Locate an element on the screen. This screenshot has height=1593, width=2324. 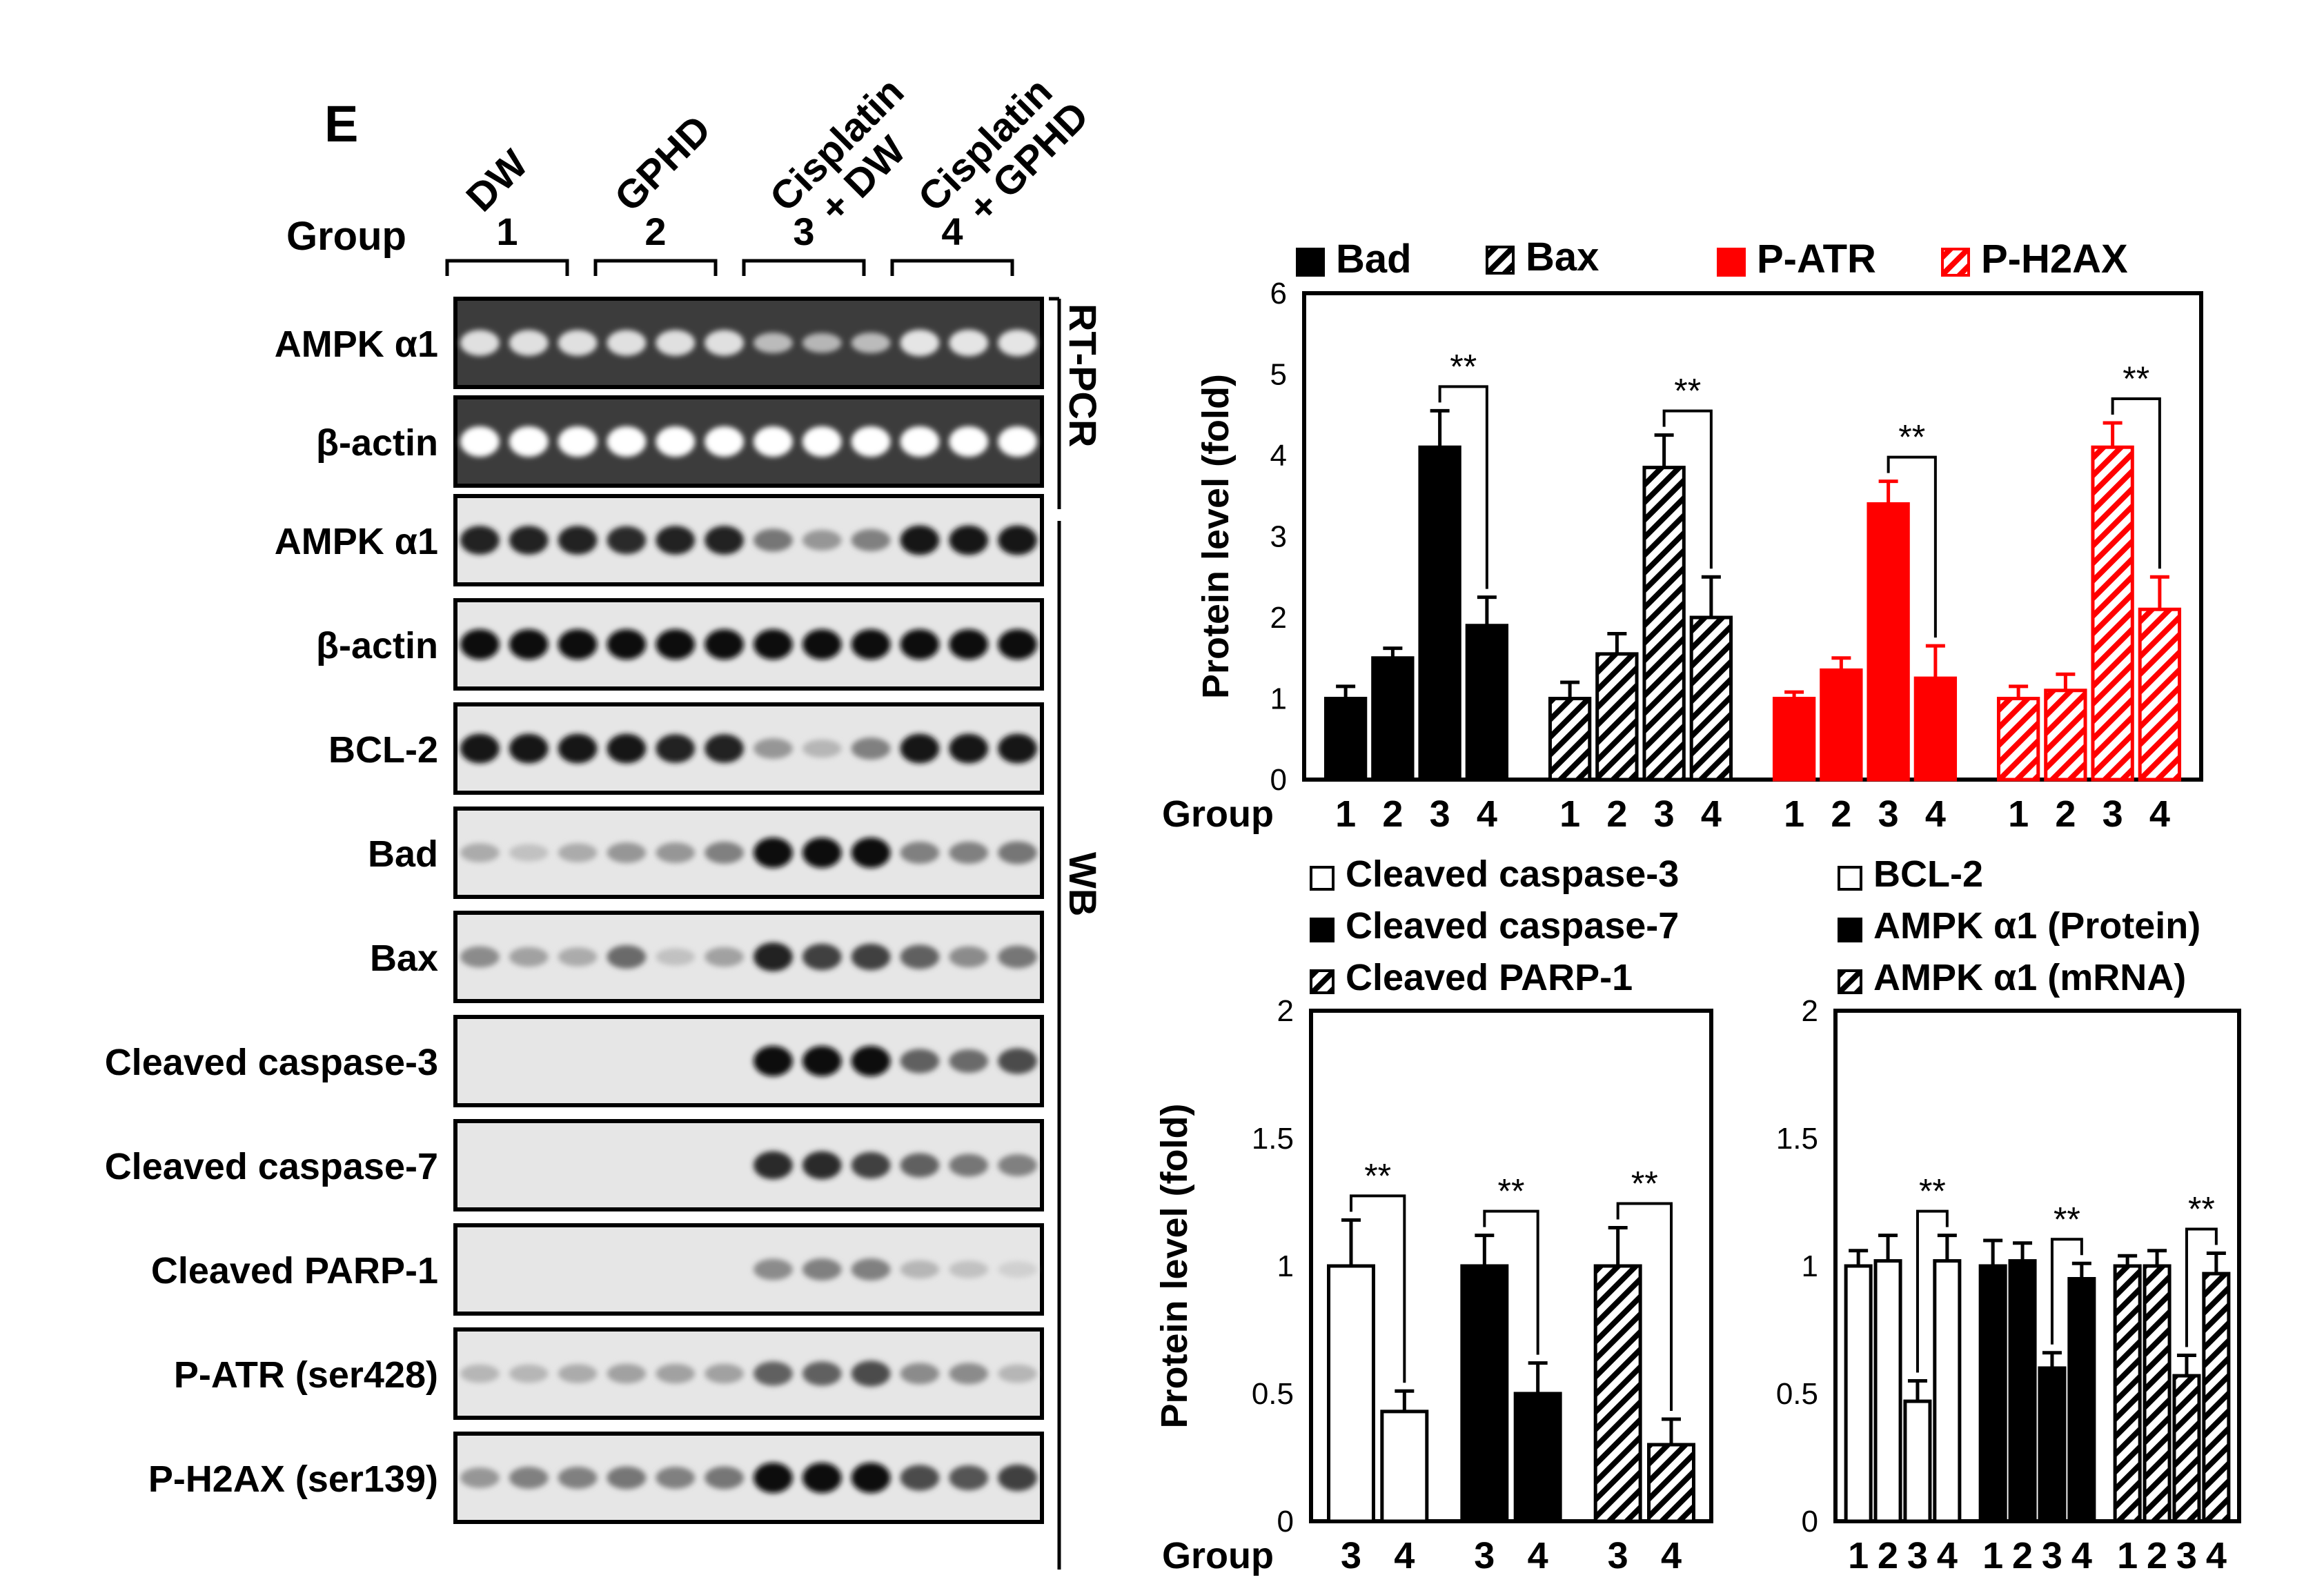
blot-row: P-H2AX (ser139) is located at coordinates (596, 1478).